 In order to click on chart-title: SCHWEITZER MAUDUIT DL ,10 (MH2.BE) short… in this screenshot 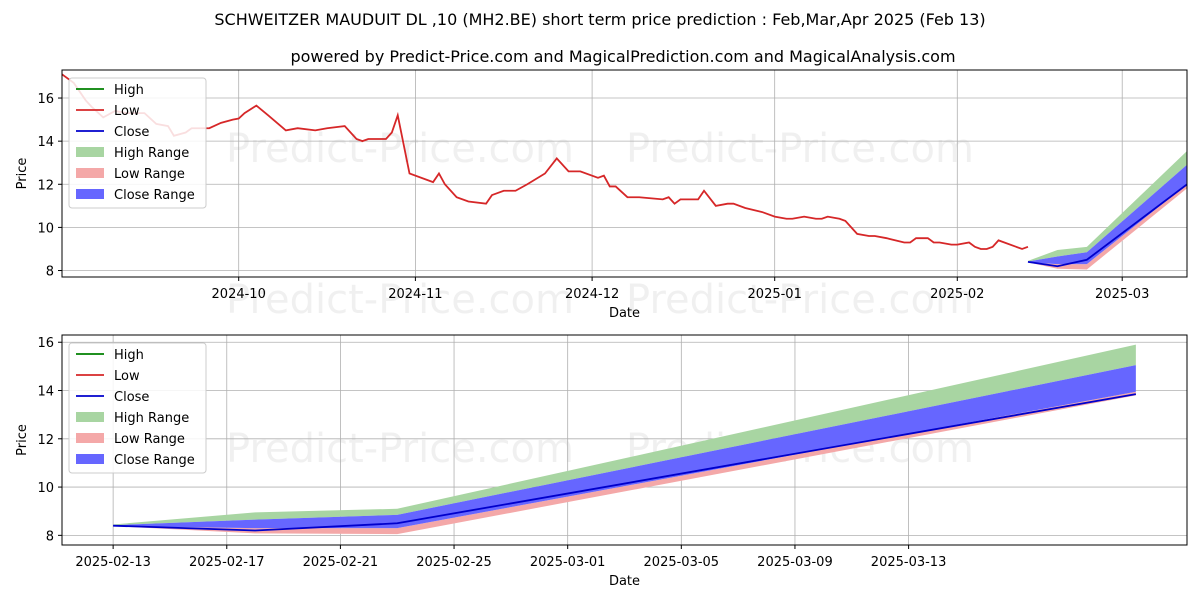, I will do `click(599, 19)`.